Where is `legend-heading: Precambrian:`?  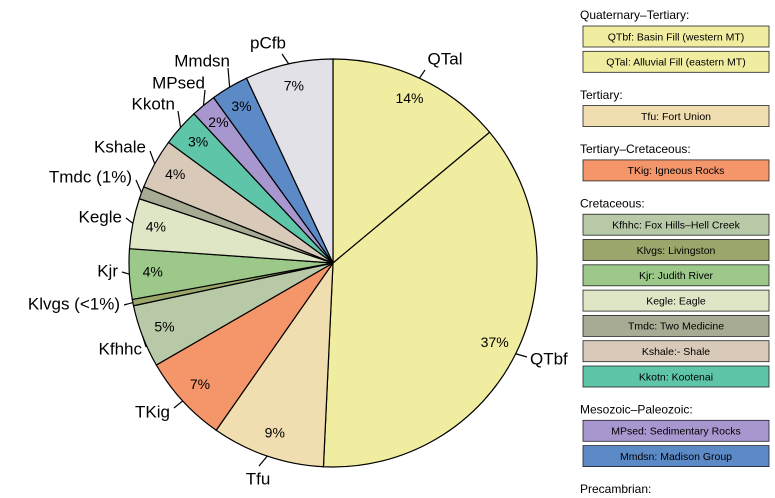
legend-heading: Precambrian: is located at coordinates (615, 489).